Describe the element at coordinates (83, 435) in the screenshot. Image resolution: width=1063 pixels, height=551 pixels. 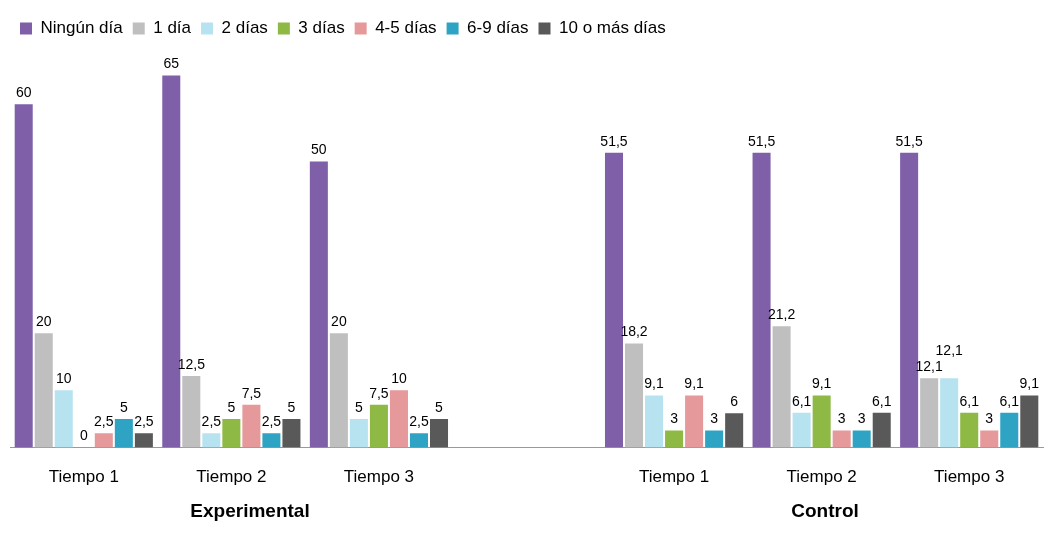
I see `data-label: 0` at that location.